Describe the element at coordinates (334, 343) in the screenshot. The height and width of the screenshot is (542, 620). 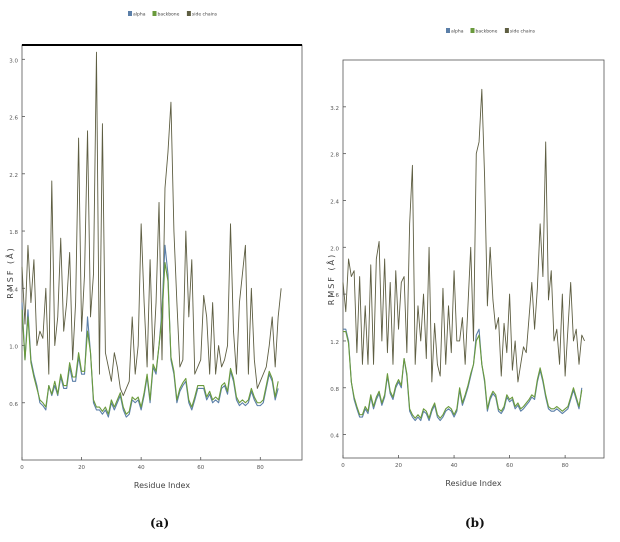
I see `y-tick-label: 1.2` at that location.